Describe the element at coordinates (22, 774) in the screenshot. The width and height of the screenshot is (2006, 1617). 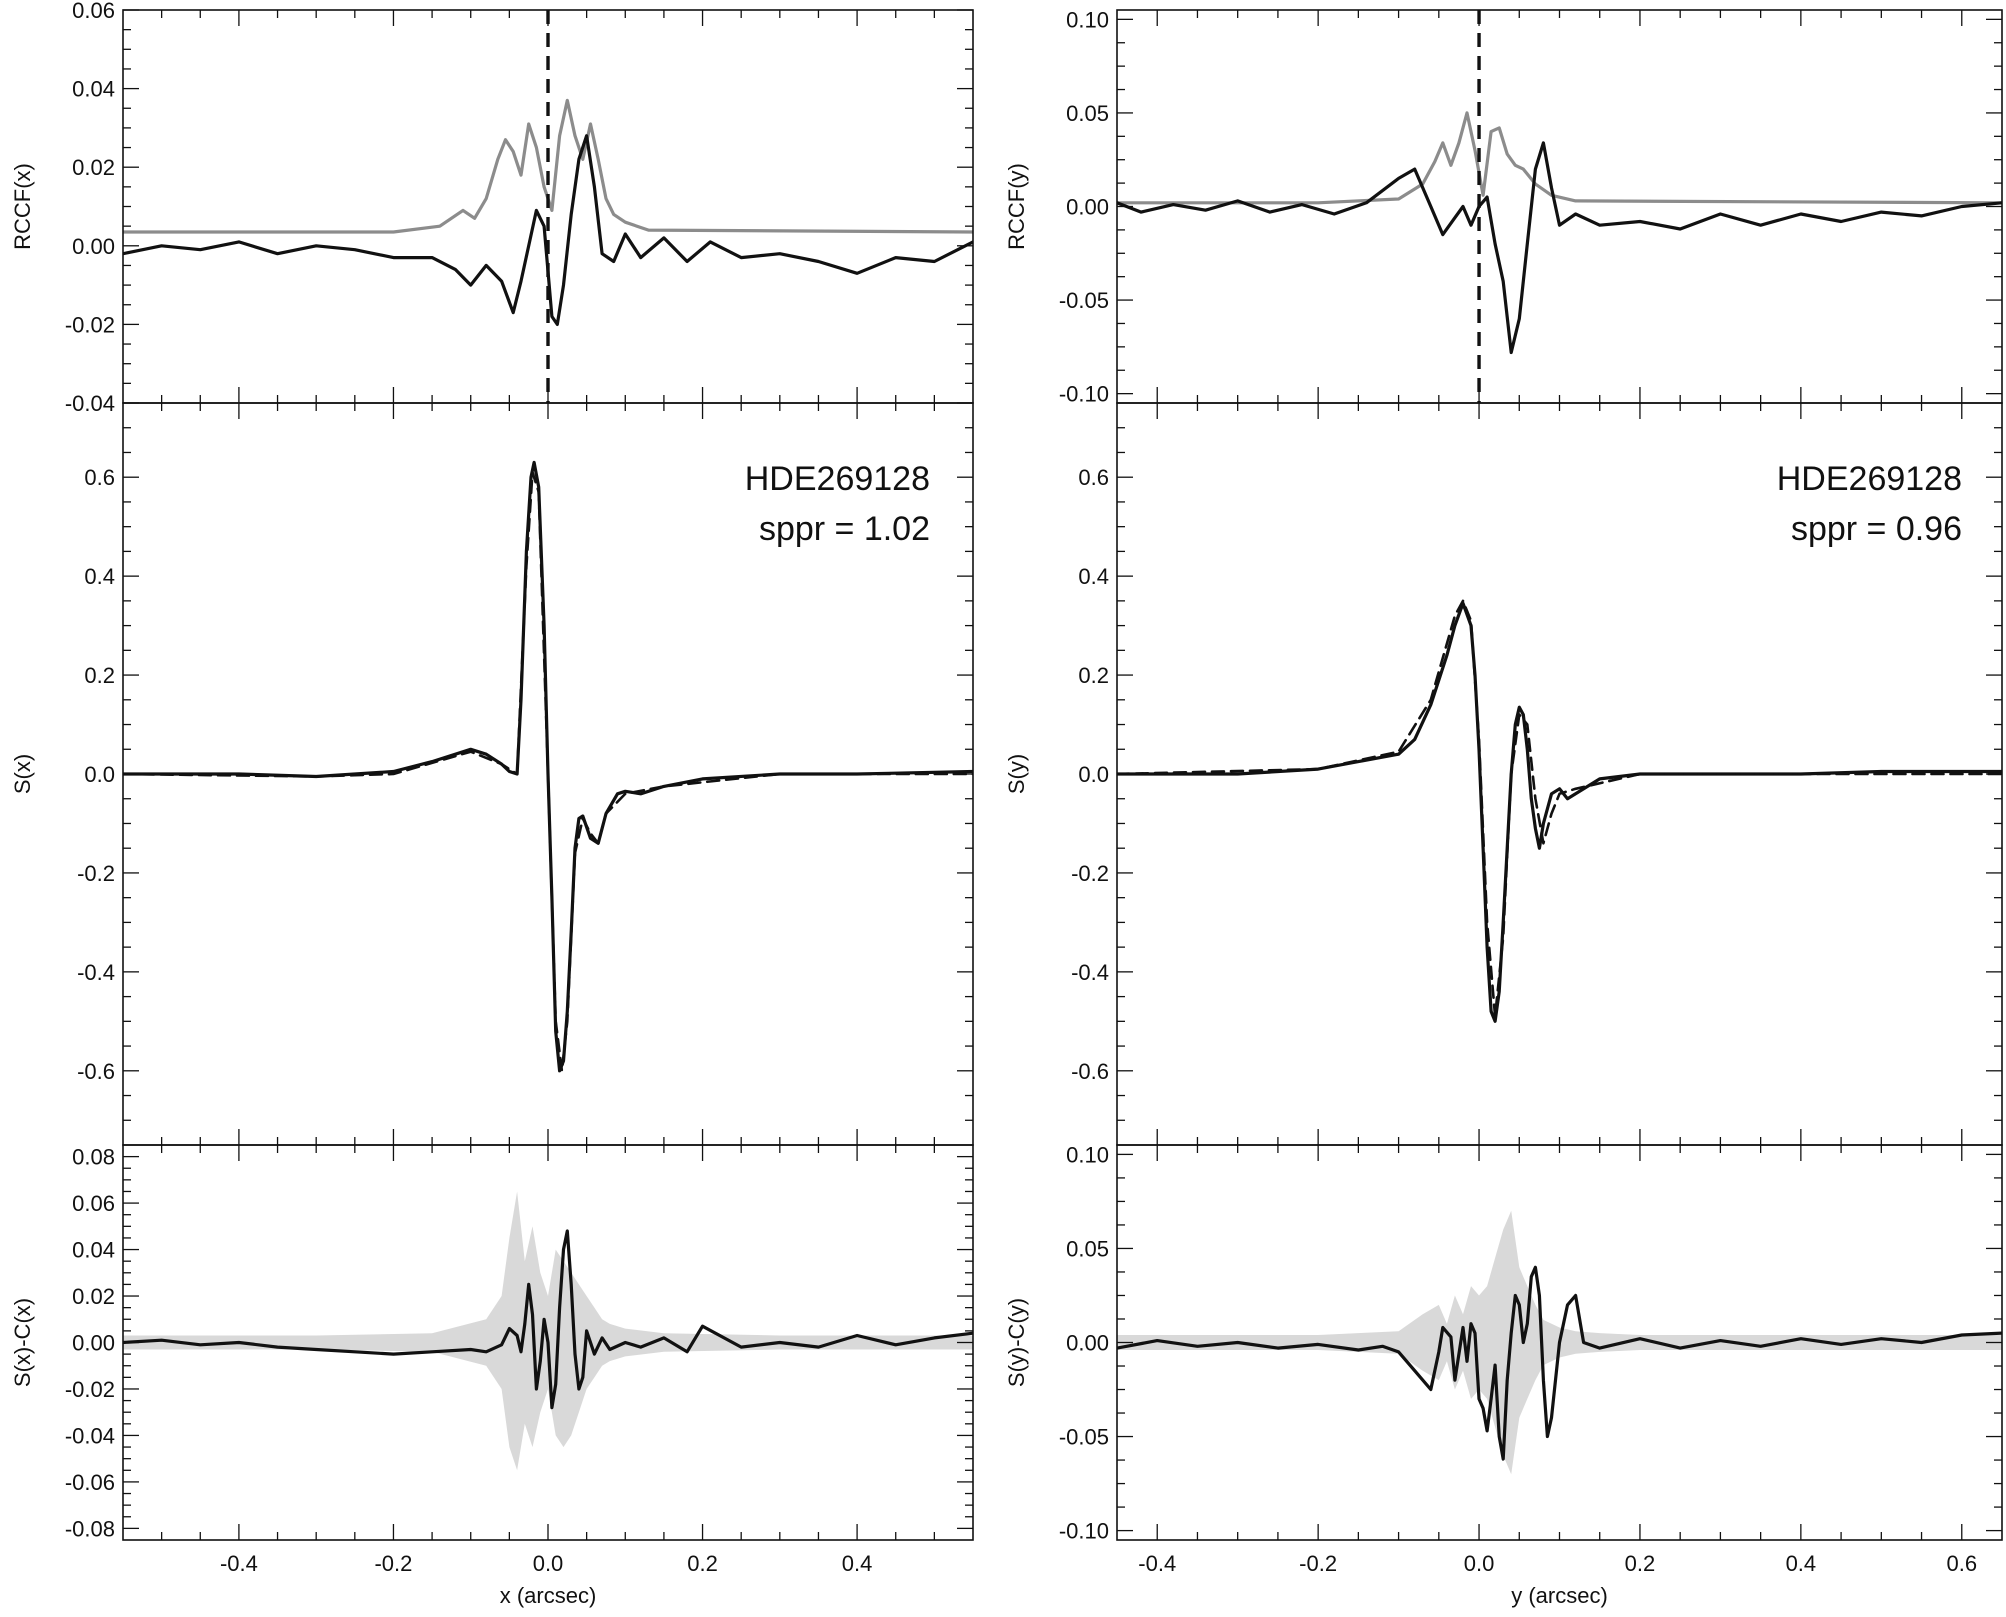
I see `y-axis-label: S(x)` at that location.